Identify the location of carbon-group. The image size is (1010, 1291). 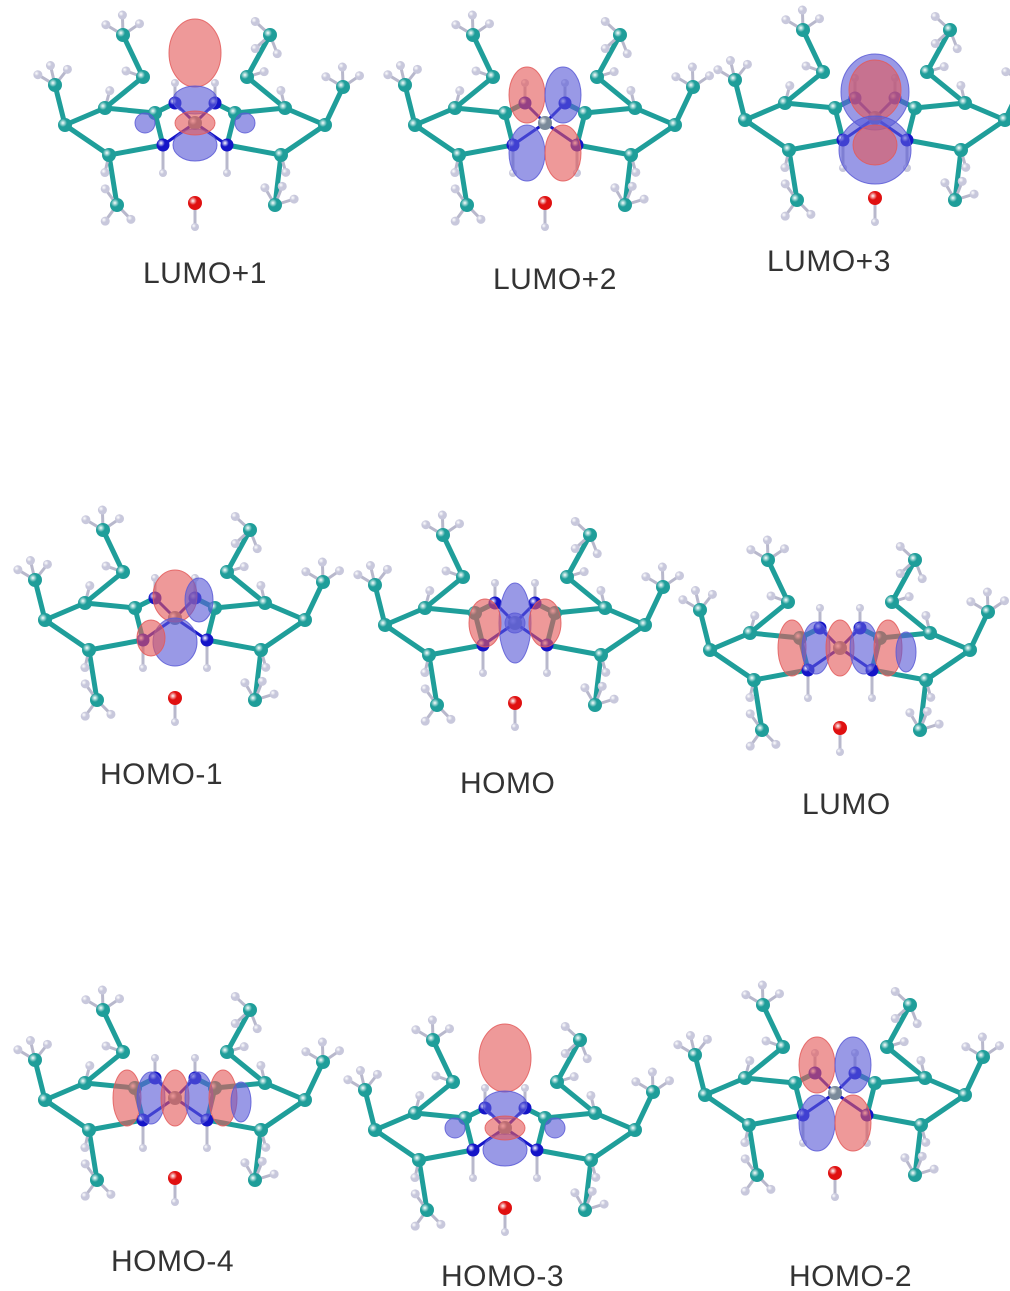
(199, 120).